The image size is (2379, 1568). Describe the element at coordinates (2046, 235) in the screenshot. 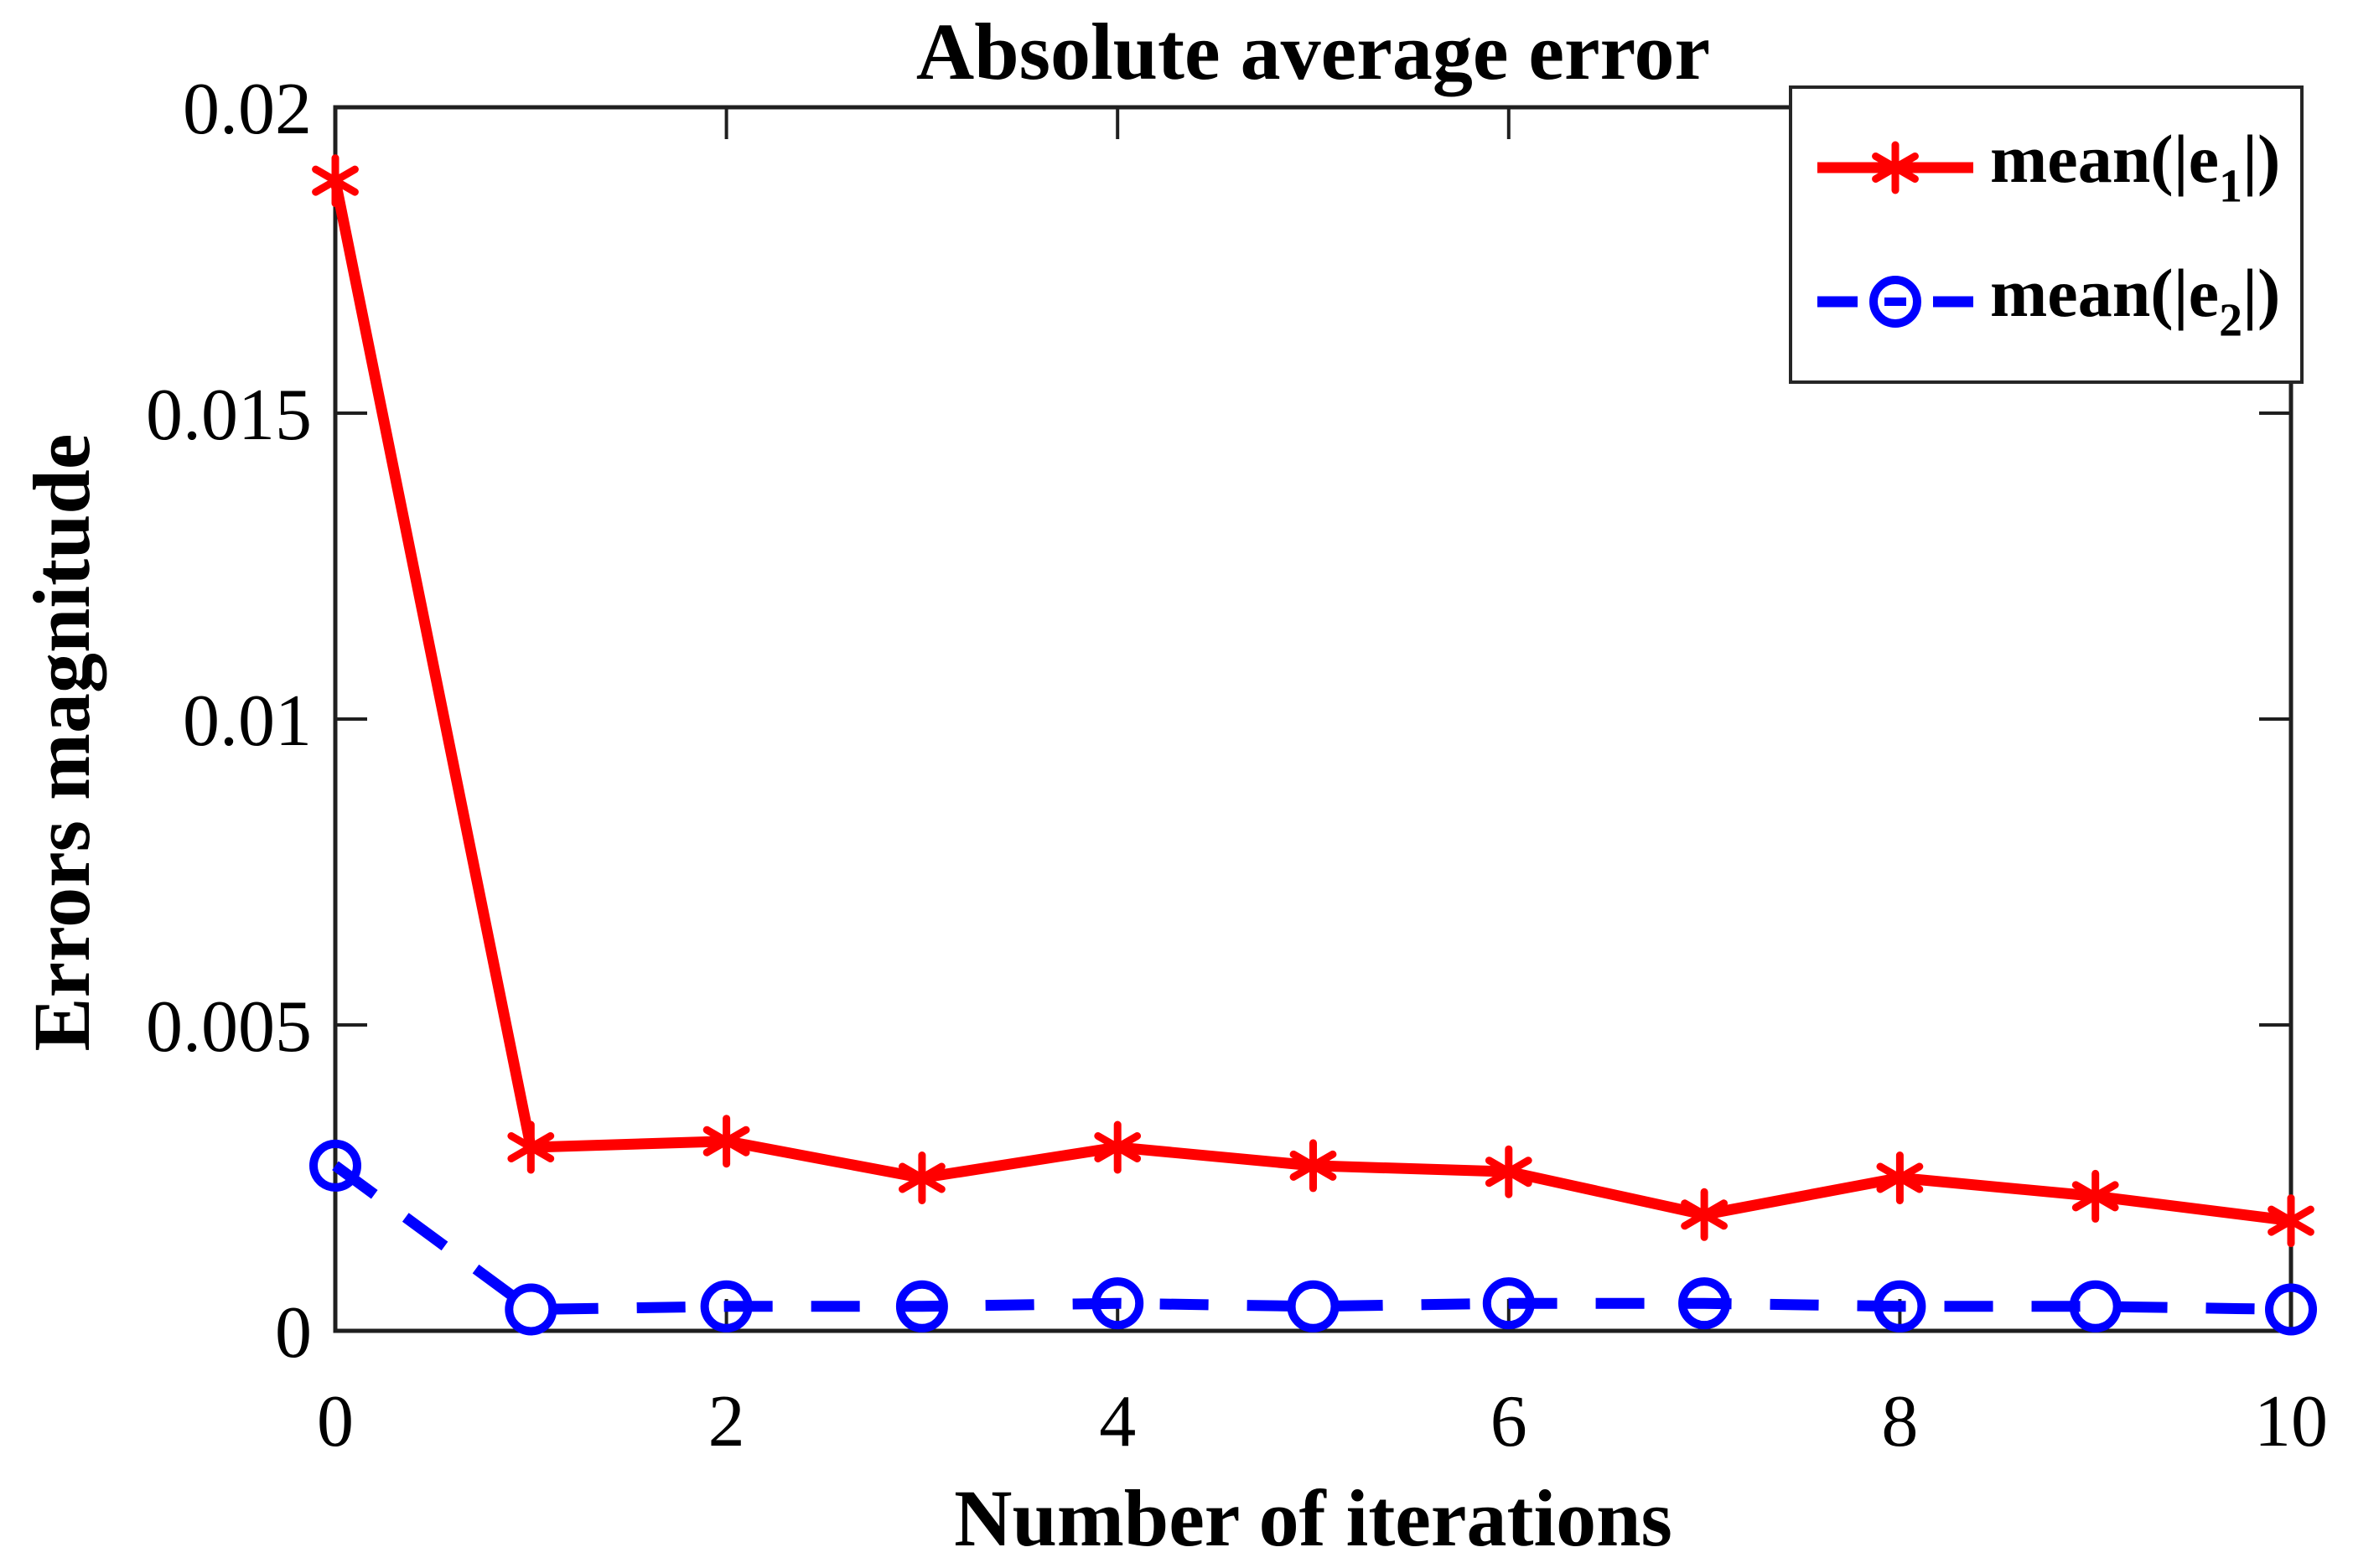

I see `legend: mean(|e1|) mean(|e2|)` at that location.